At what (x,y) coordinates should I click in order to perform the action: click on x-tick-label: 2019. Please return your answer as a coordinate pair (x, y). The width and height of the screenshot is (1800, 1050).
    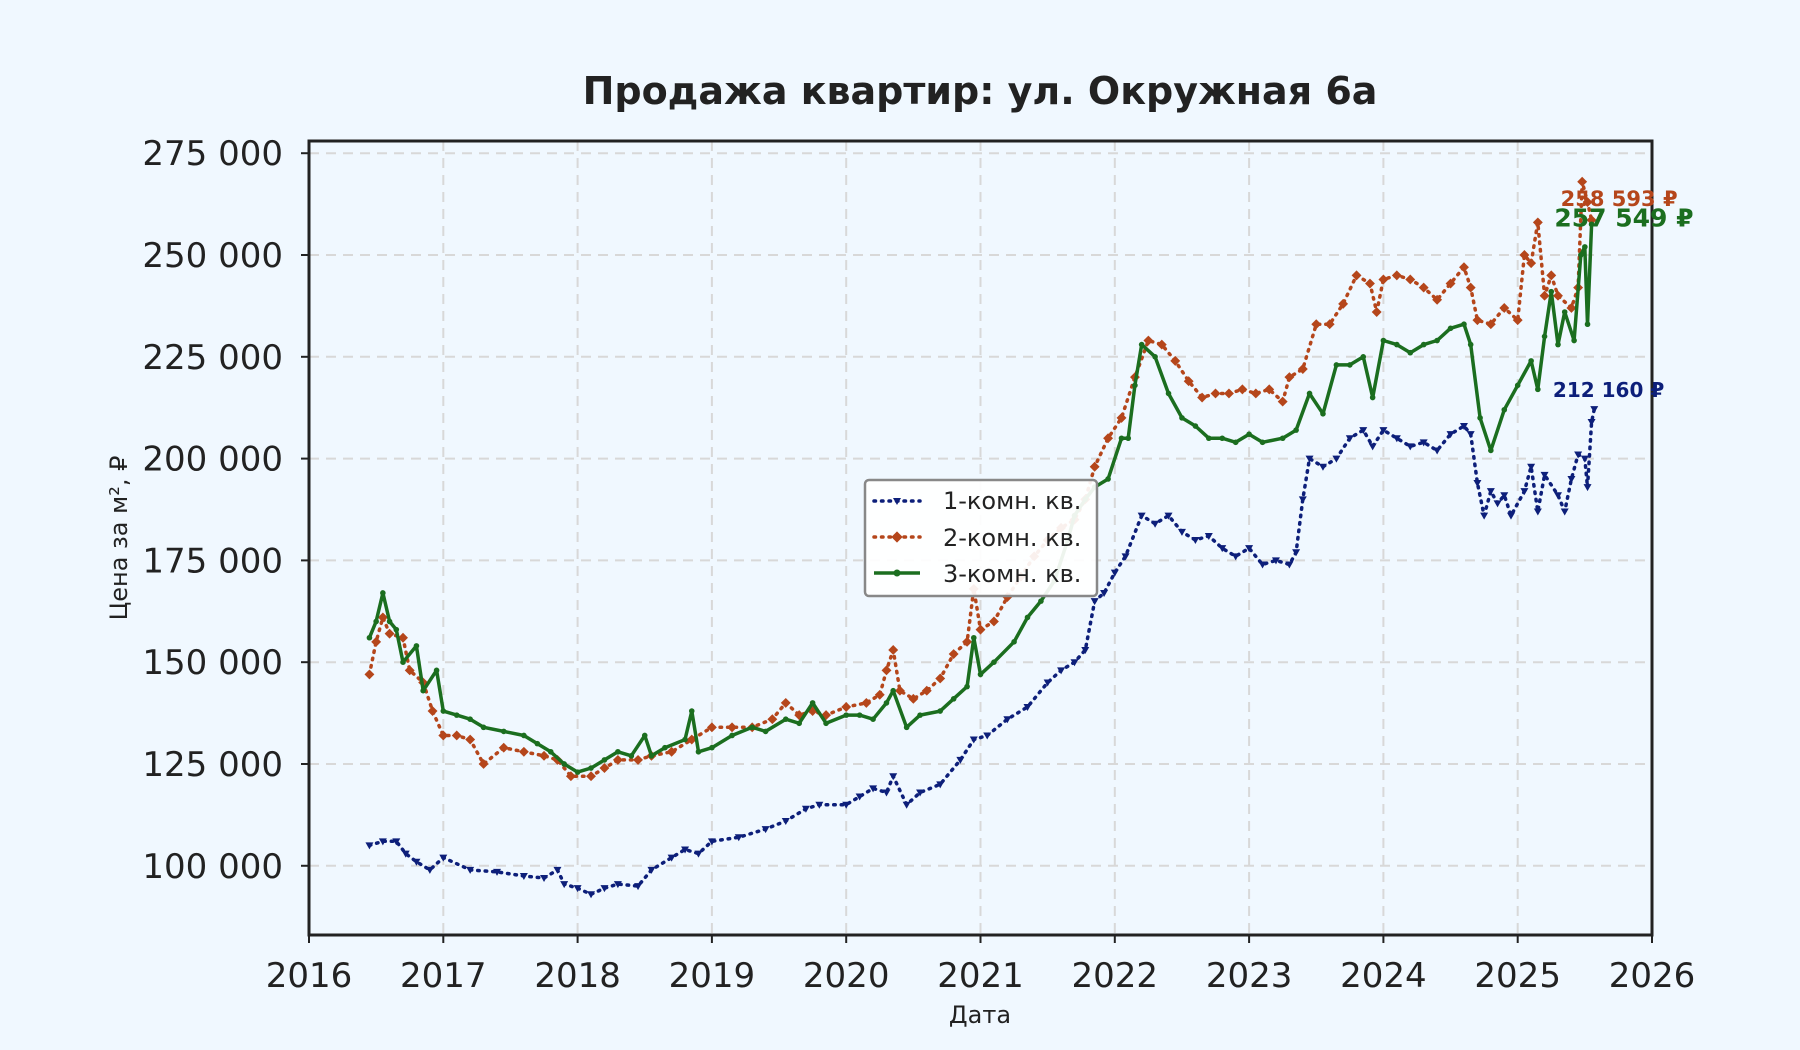
    Looking at the image, I should click on (712, 976).